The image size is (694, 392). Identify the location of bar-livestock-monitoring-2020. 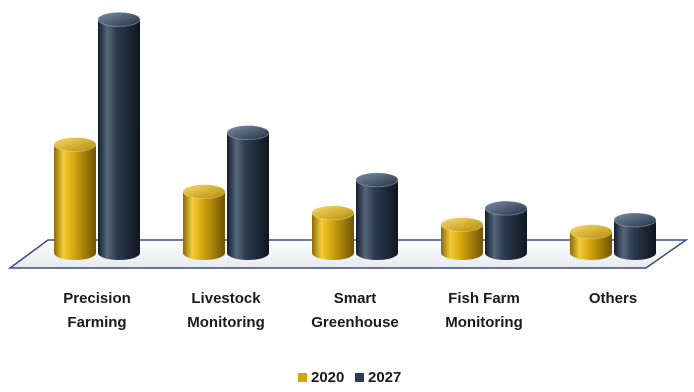
(204, 222).